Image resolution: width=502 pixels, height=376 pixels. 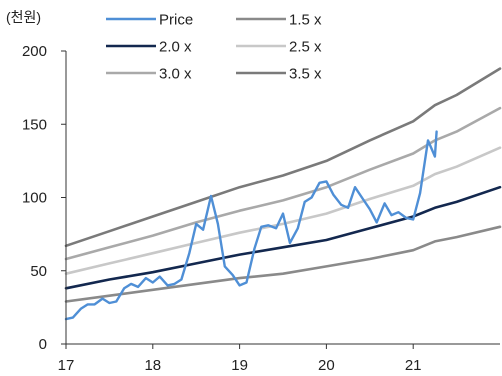 I want to click on legend-label: Price, so click(x=176, y=20).